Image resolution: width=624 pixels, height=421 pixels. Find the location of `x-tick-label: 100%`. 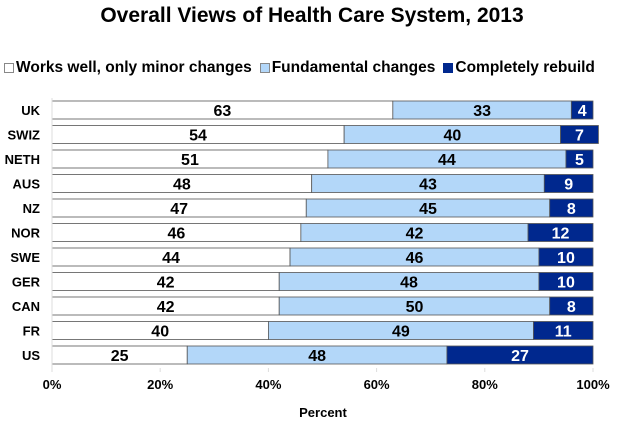

x-tick-label: 100% is located at coordinates (593, 384).